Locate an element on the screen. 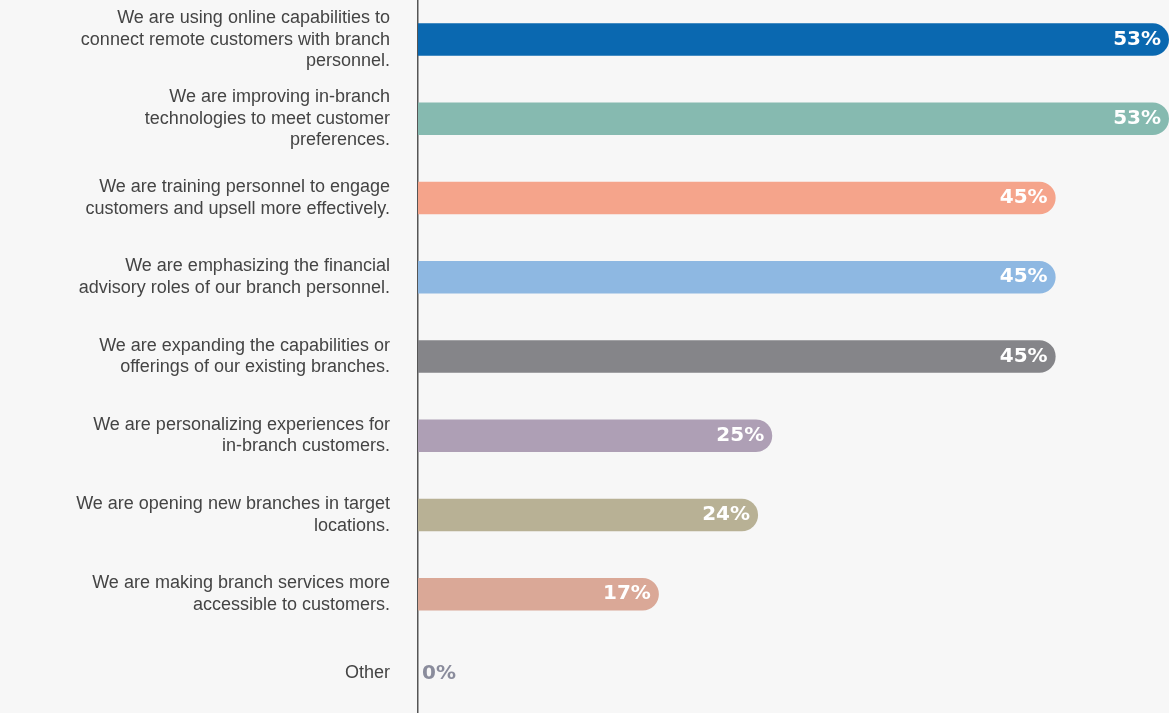 The height and width of the screenshot is (713, 1169). y-tick-label: We are improving in-branch technologies to meet customer preferences. is located at coordinates (267, 118).